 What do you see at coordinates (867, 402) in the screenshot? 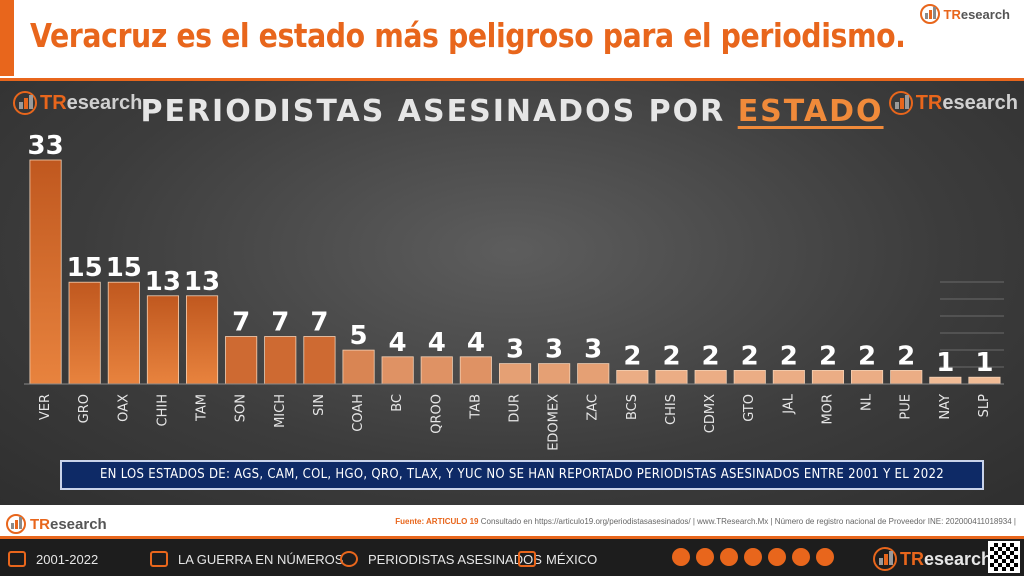
I see `tick-label: NL` at bounding box center [867, 402].